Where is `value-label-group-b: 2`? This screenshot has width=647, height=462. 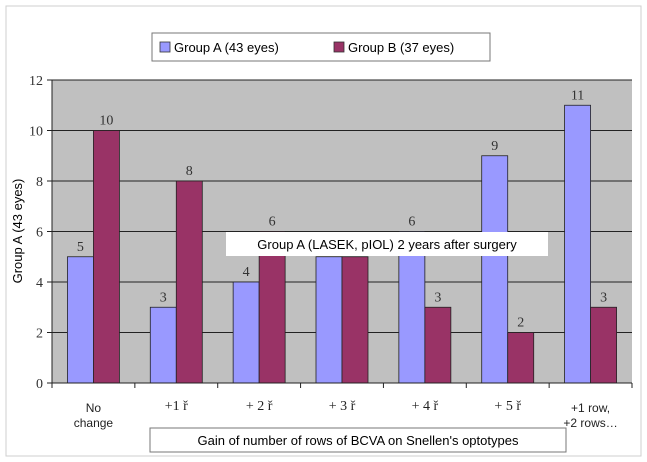
value-label-group-b: 2 is located at coordinates (520, 323).